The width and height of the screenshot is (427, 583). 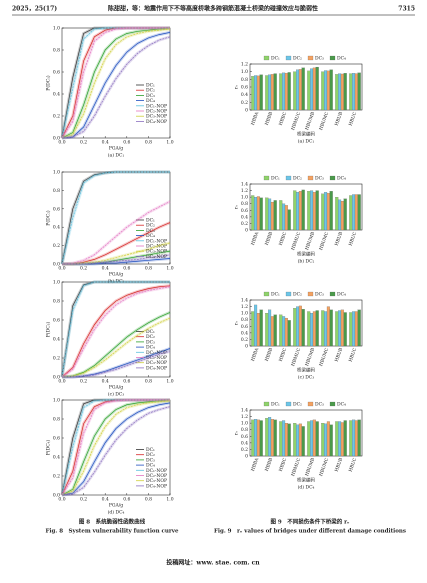 What do you see at coordinates (244, 430) in the screenshot?
I see `y-tick-label: 0.8` at bounding box center [244, 430].